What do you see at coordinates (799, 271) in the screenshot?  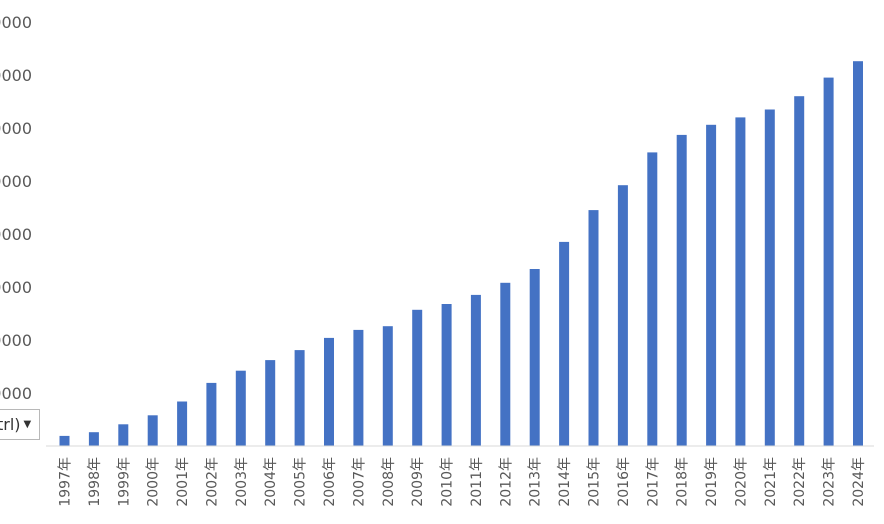 I see `bar-2022年` at bounding box center [799, 271].